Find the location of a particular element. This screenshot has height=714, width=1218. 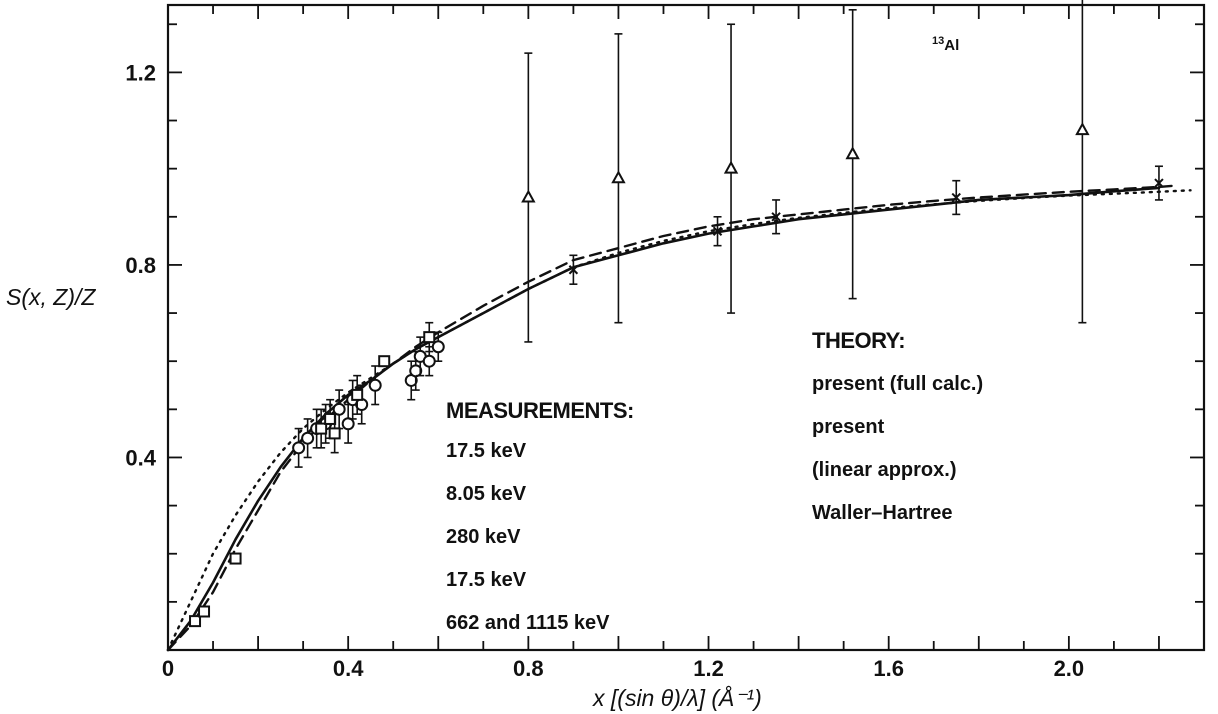

measurement-label: 8.05 keV is located at coordinates (486, 494).